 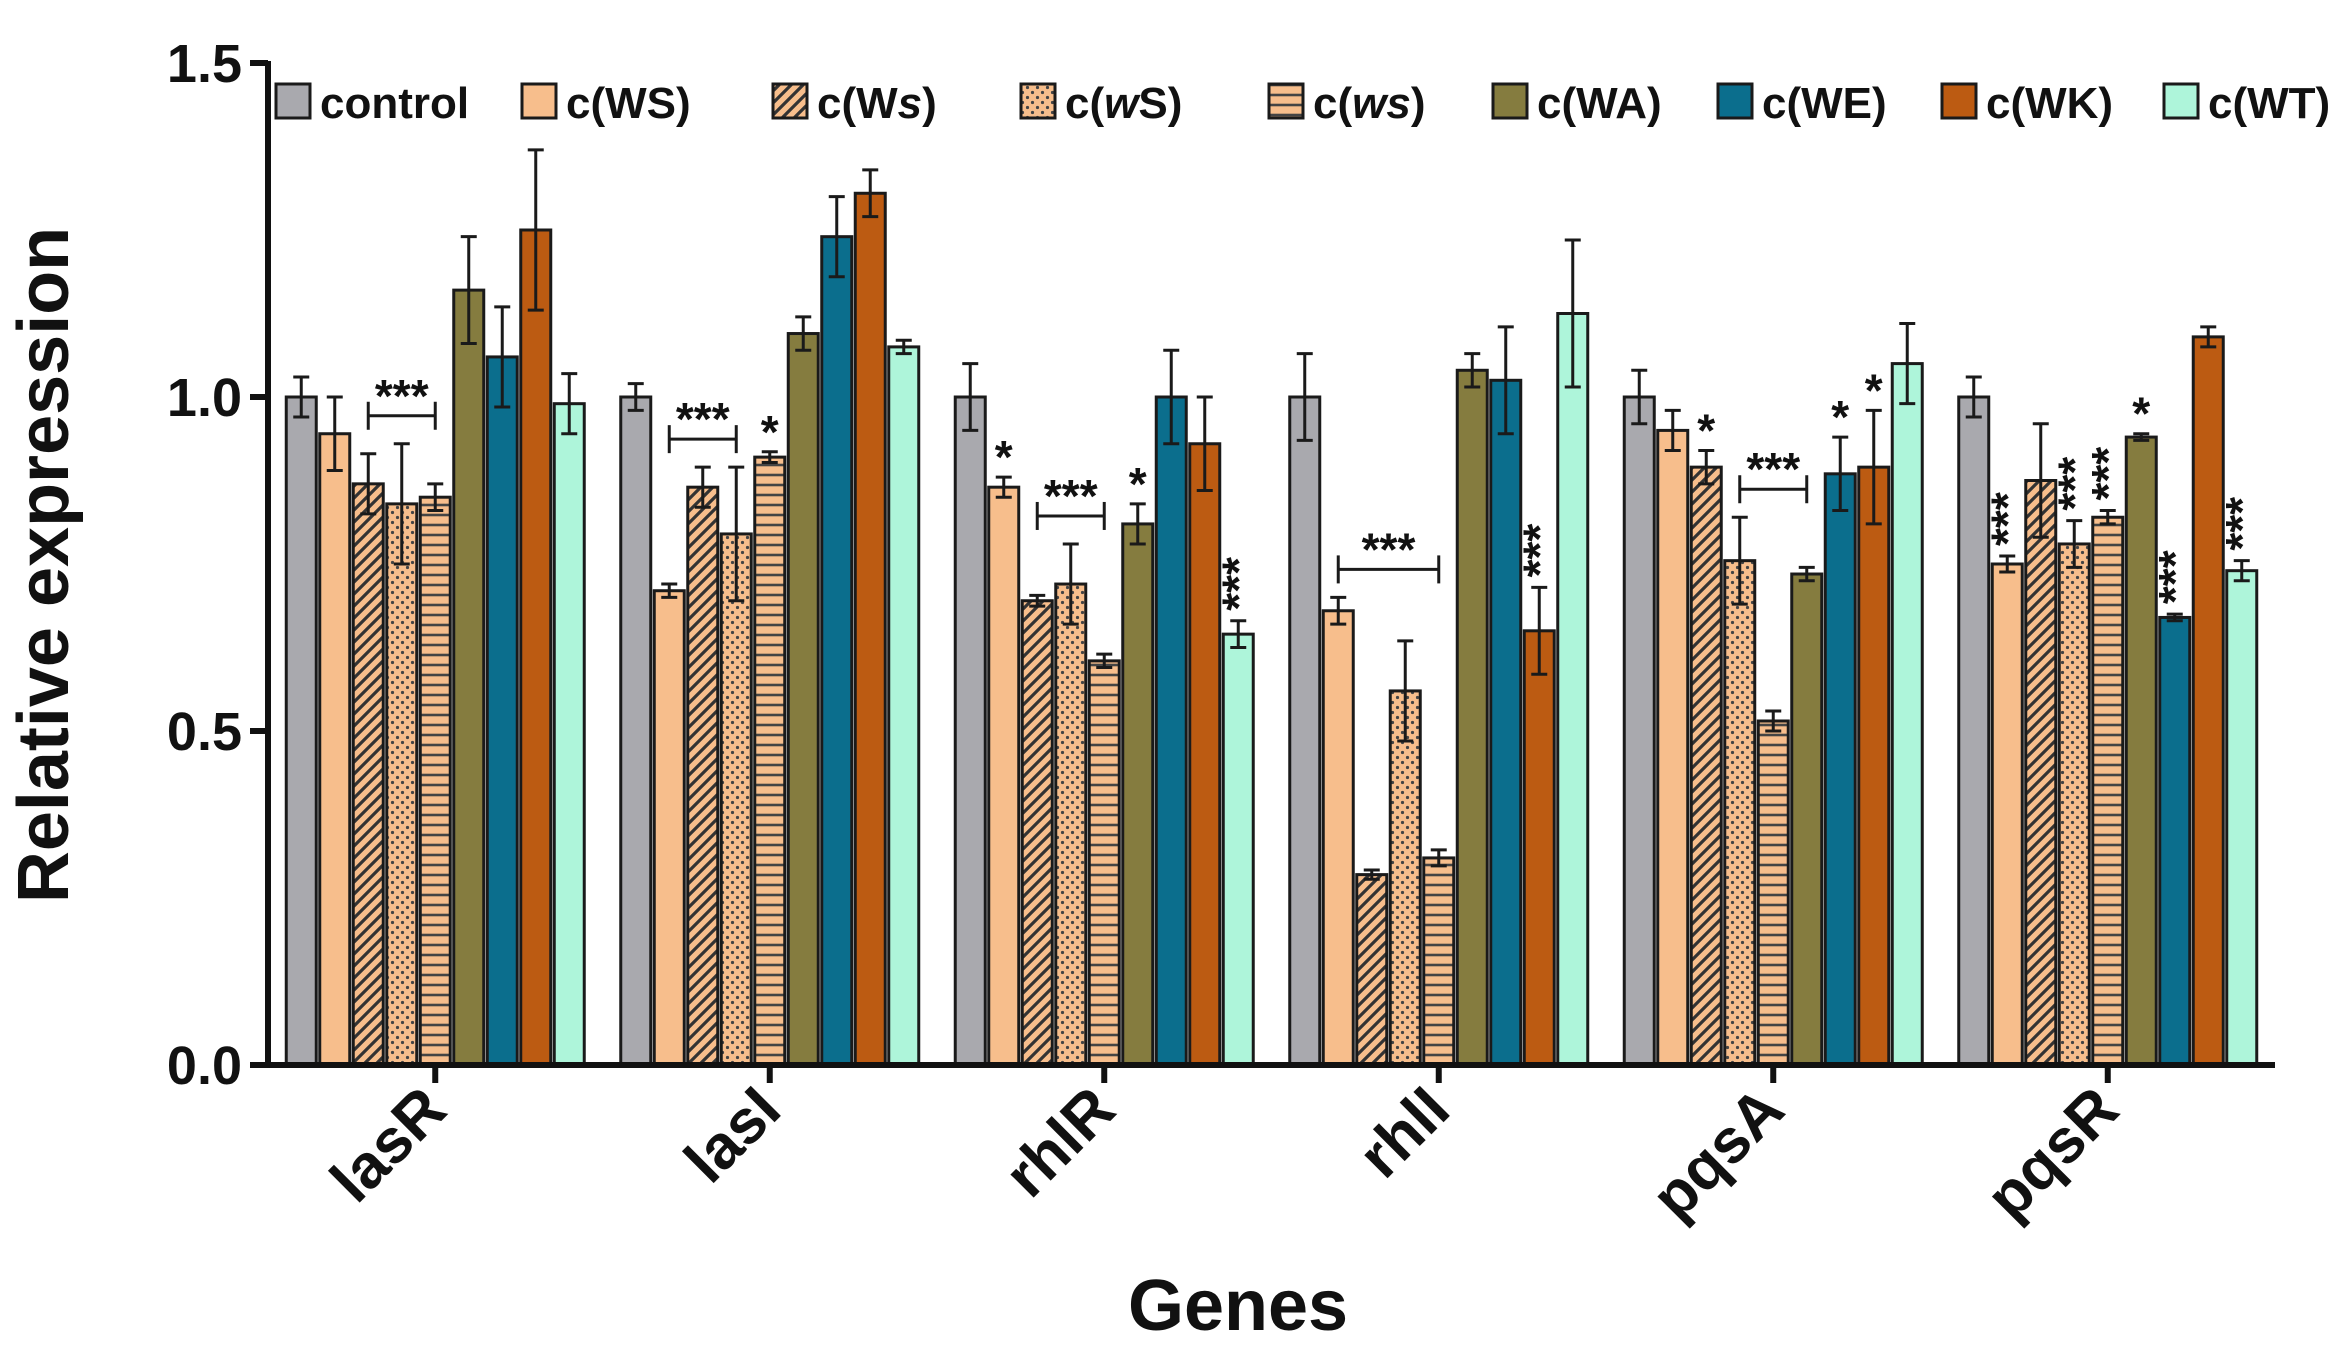 I want to click on bar-pqsA-control, so click(x=1639, y=731).